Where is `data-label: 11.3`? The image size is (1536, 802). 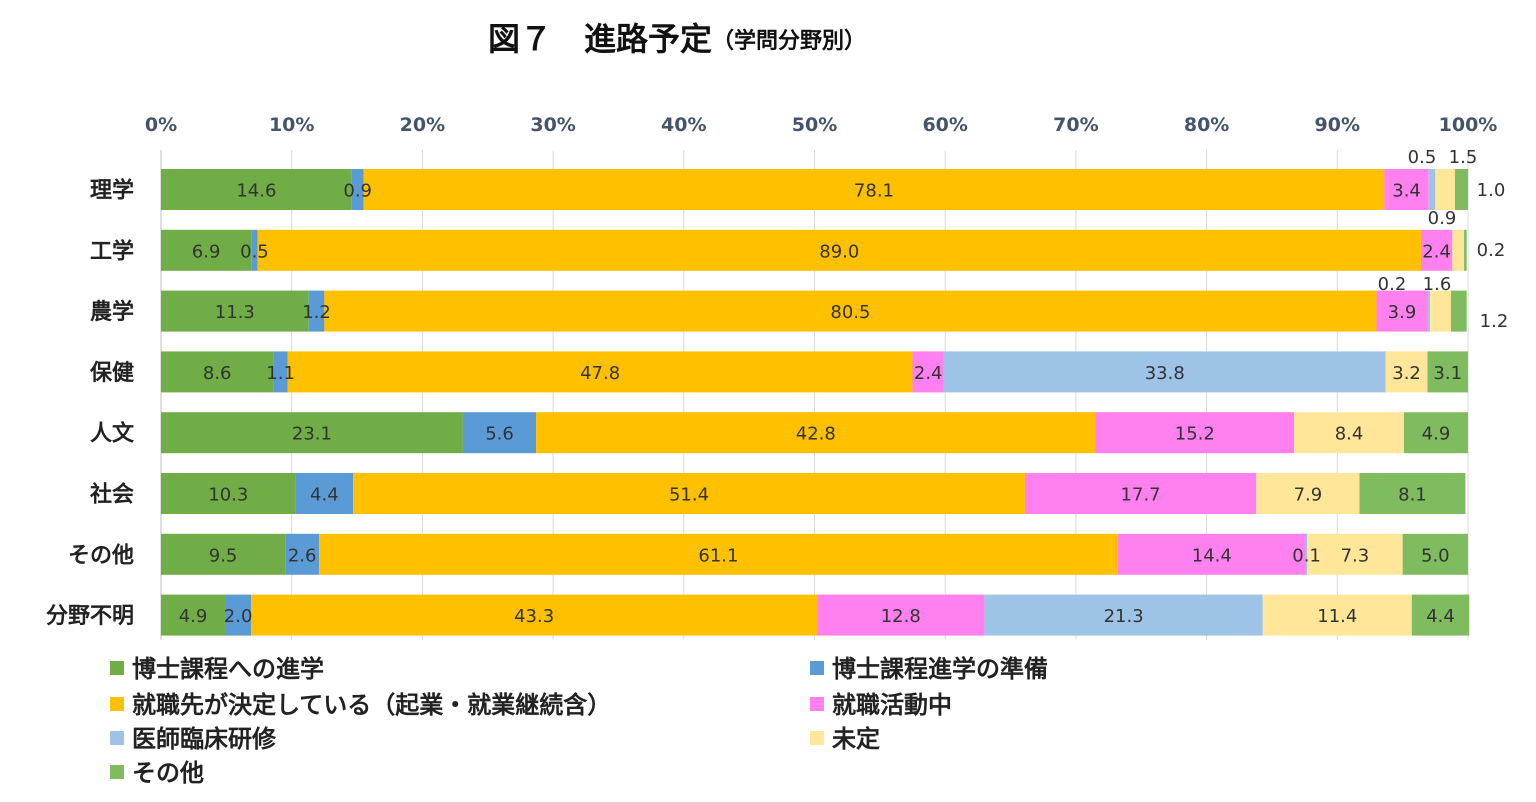
data-label: 11.3 is located at coordinates (235, 312).